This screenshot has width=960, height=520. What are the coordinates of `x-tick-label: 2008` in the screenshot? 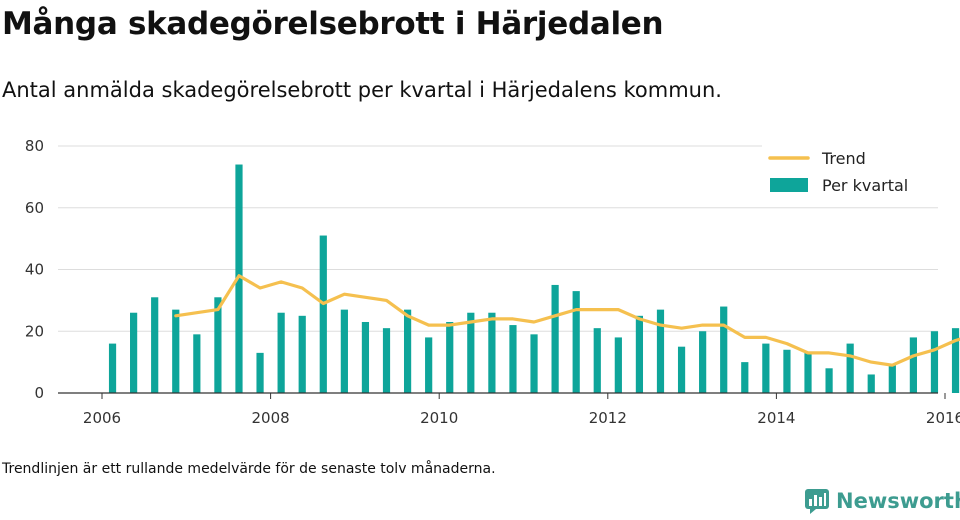 It's located at (271, 418).